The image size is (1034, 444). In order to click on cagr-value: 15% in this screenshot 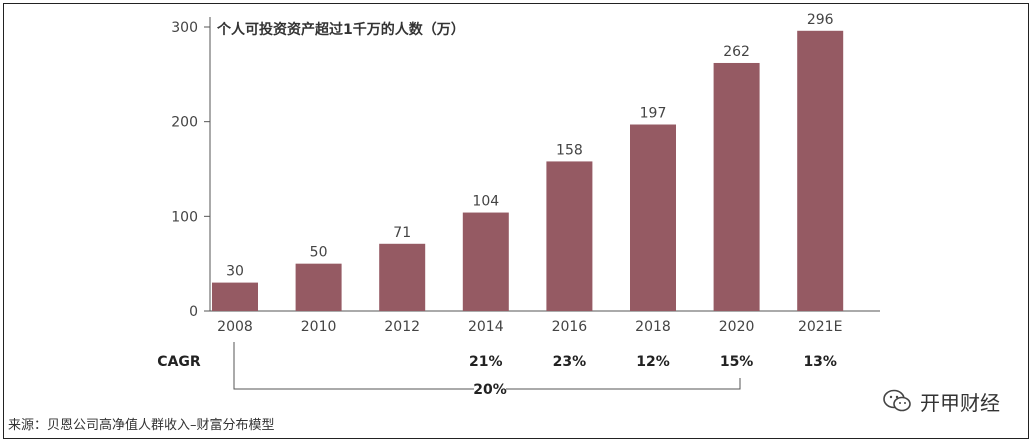, I will do `click(737, 362)`.